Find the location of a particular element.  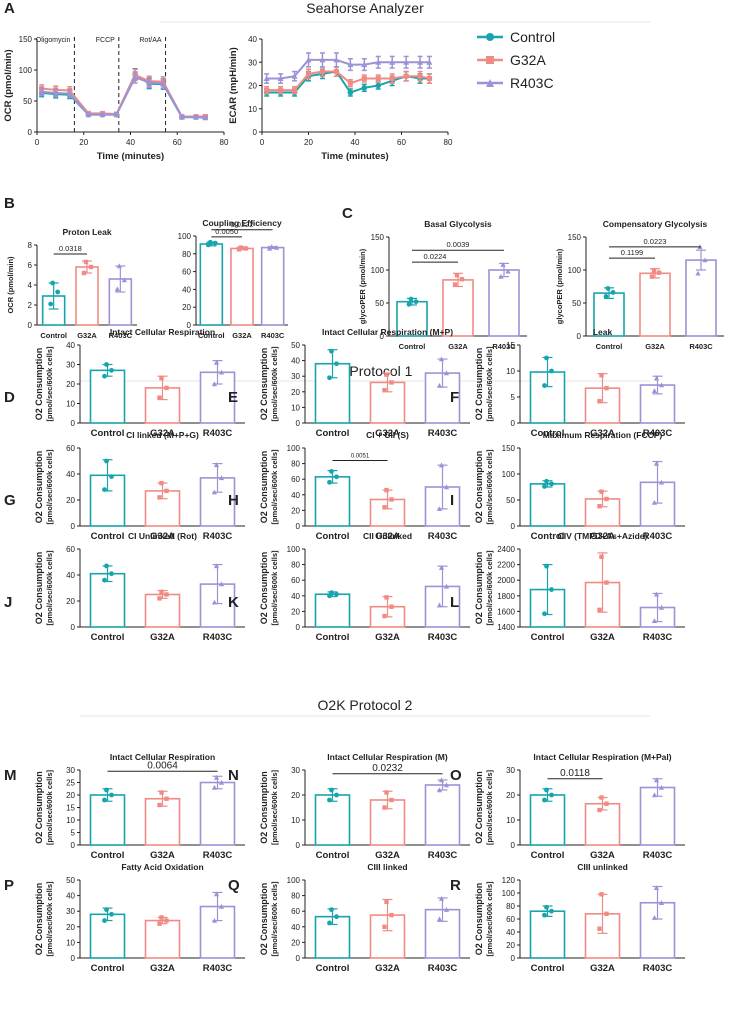

p-value: 0.0223 is located at coordinates (655, 241).